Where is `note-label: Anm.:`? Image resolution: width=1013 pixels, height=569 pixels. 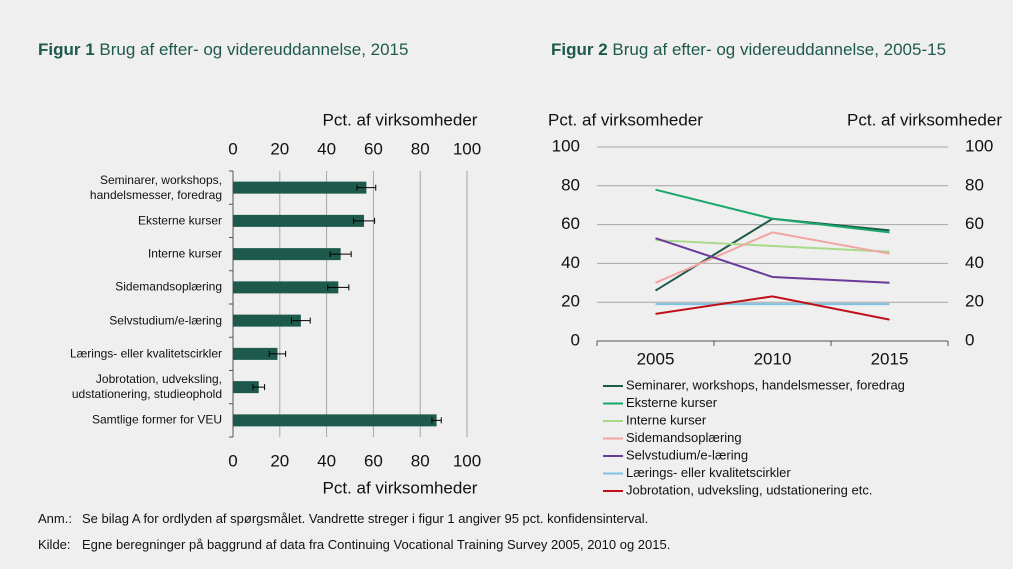
note-label: Anm.: is located at coordinates (55, 518).